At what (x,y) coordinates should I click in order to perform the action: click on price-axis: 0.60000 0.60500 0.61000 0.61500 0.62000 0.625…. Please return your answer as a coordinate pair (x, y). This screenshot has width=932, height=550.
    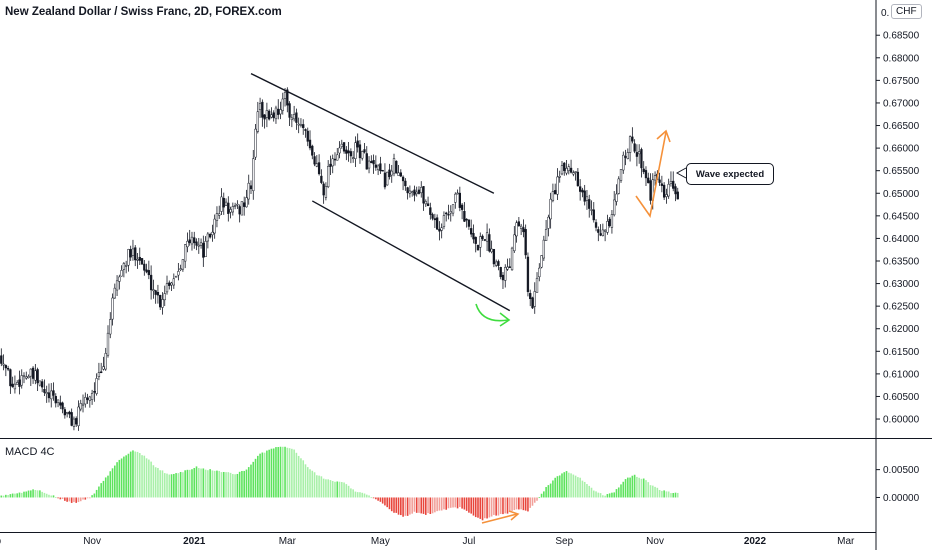
    Looking at the image, I should click on (898, 228).